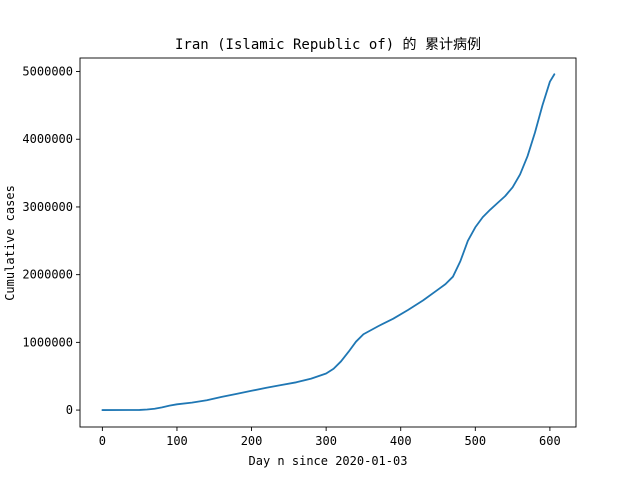 This screenshot has width=640, height=480. Describe the element at coordinates (47, 139) in the screenshot. I see `y-tick-label-4000000: 4000000` at that location.